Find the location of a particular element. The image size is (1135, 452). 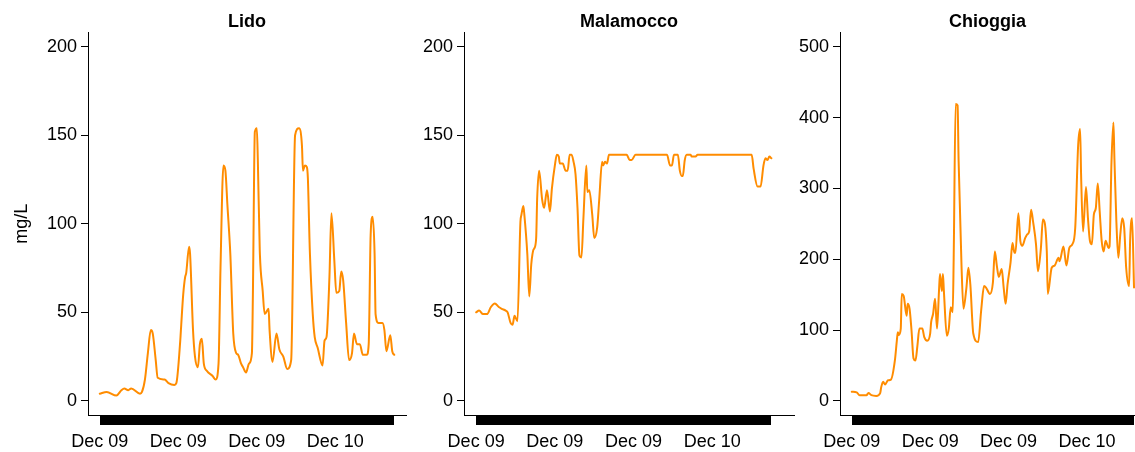

chart-title: Malamocco is located at coordinates (629, 20).